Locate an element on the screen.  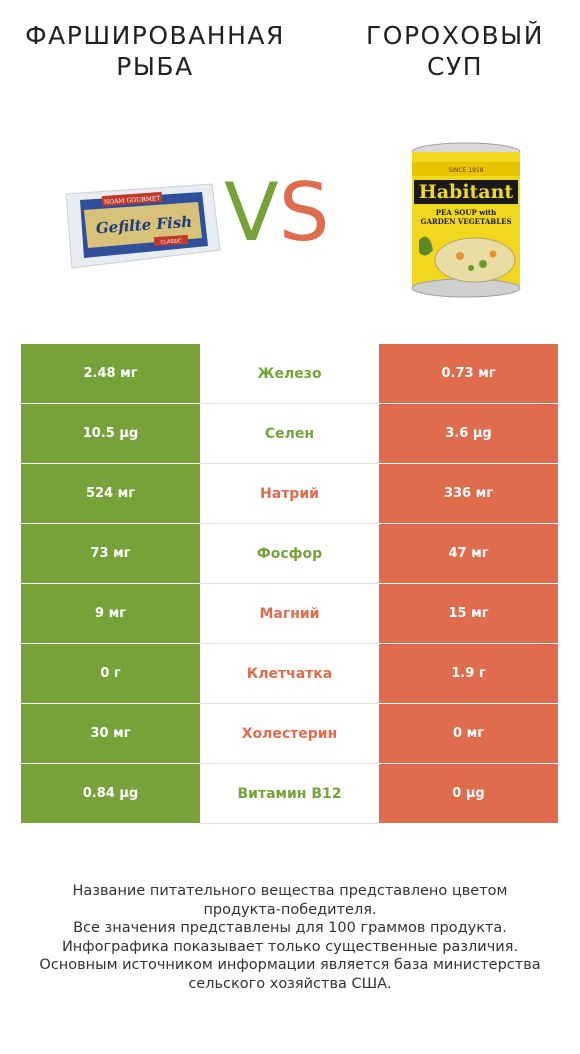
left-brand-text: NOAM GOURMET is located at coordinates (132, 200).